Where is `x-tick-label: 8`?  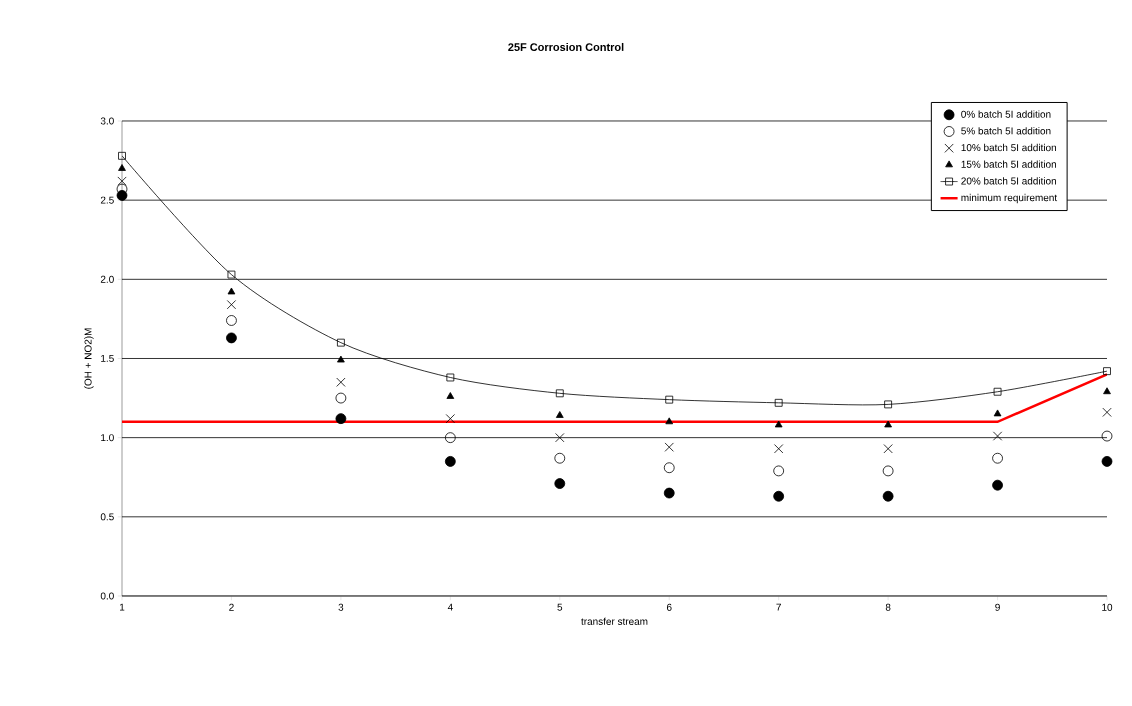 x-tick-label: 8 is located at coordinates (888, 607).